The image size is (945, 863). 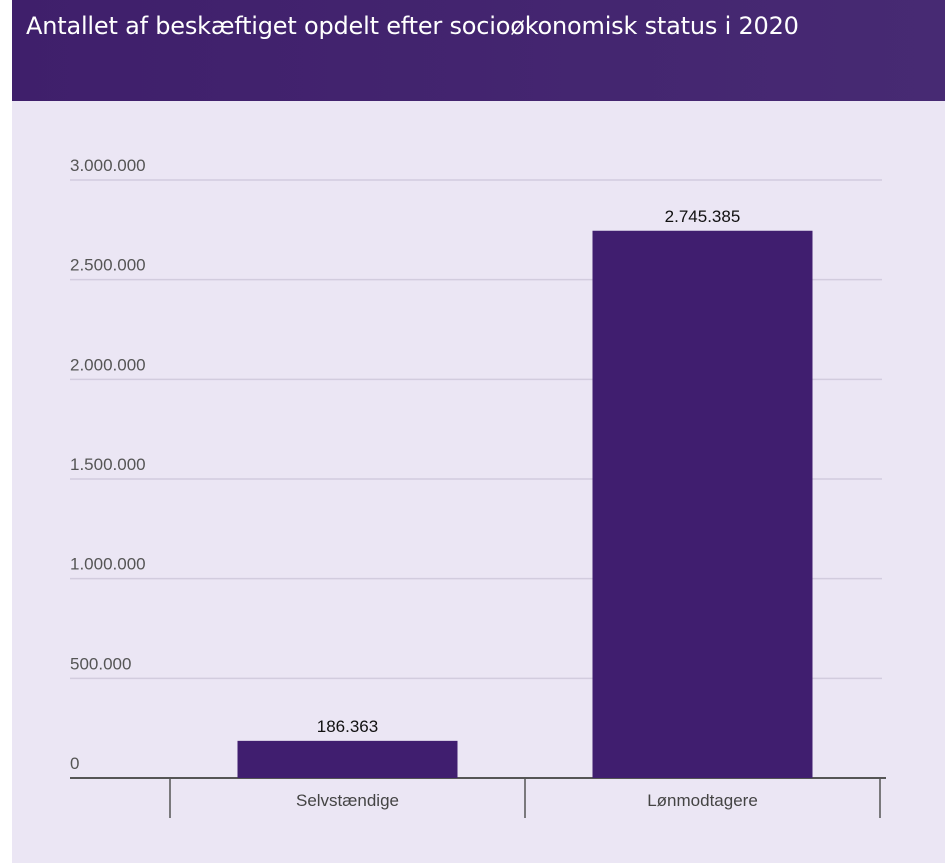 What do you see at coordinates (108, 464) in the screenshot?
I see `y-tick-label: 1.500.000` at bounding box center [108, 464].